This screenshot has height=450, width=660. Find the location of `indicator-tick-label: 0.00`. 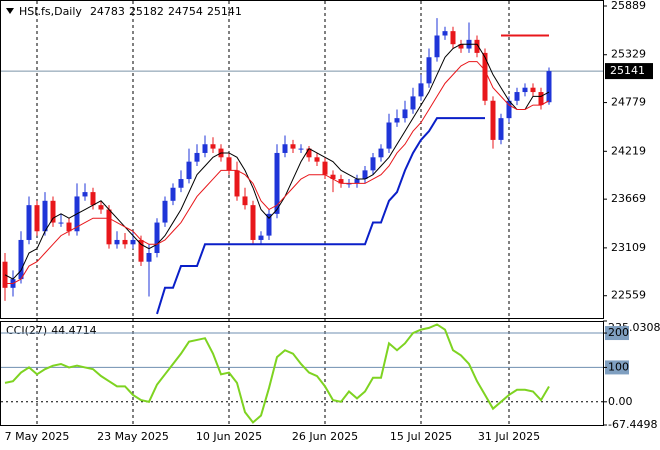

indicator-tick-label: 0.00 is located at coordinates (620, 401).